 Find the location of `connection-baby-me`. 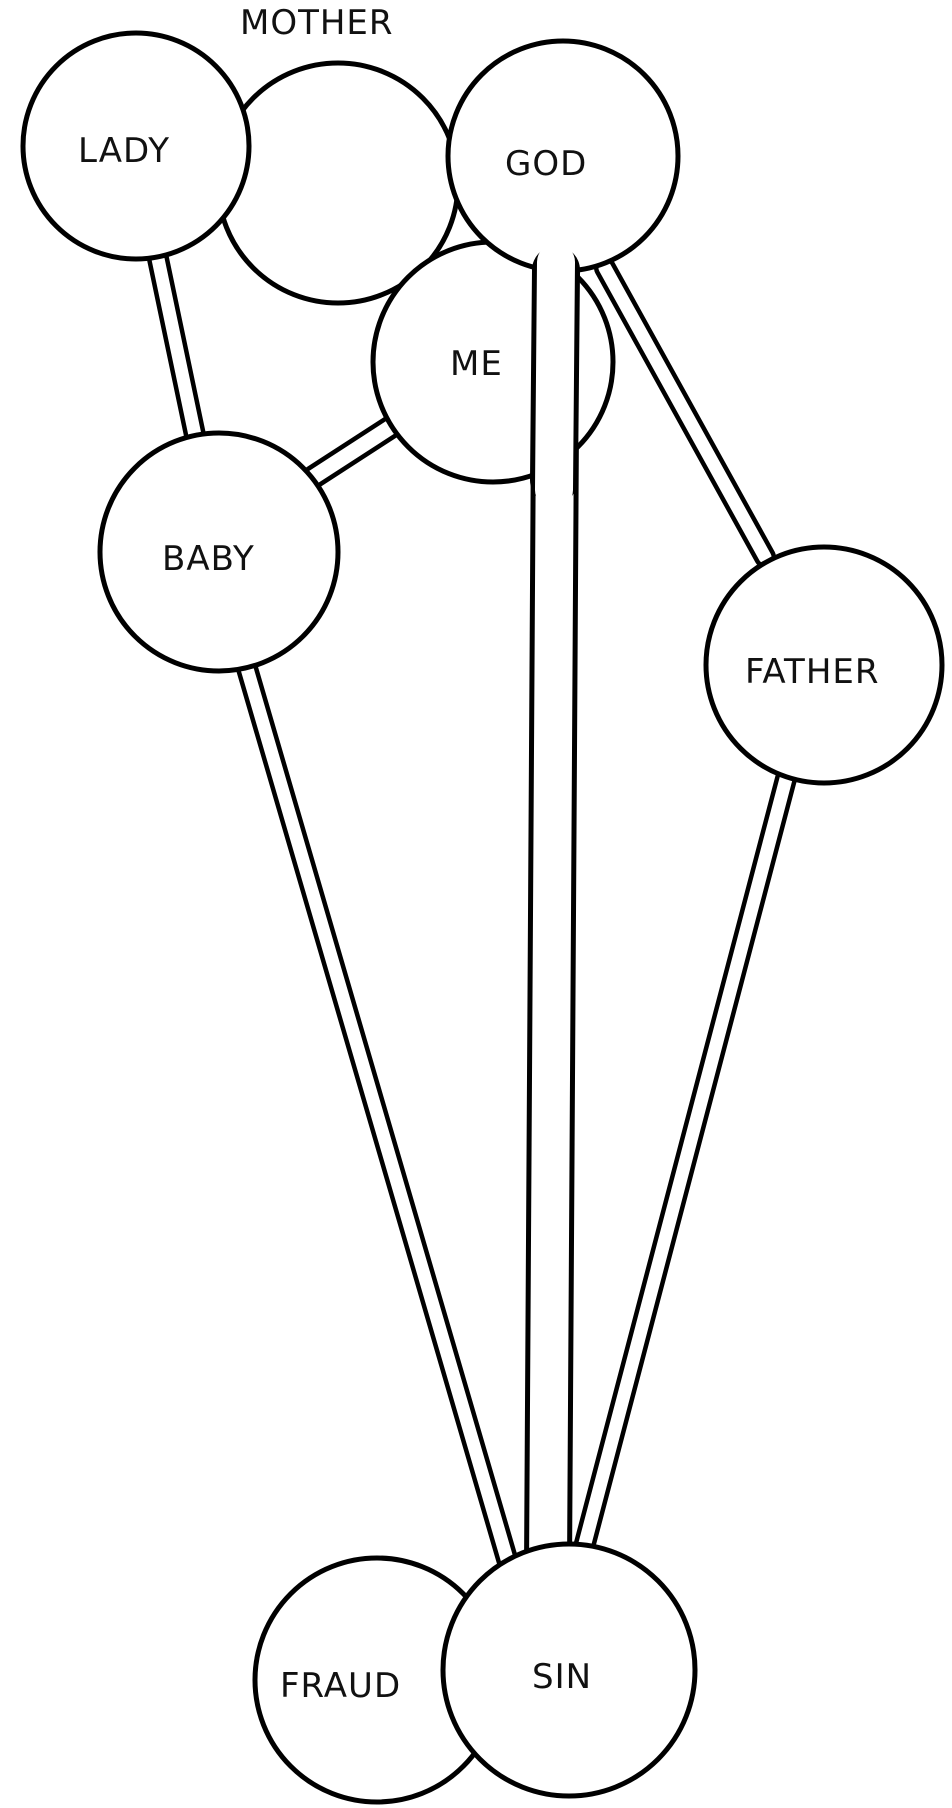

connection-baby-me is located at coordinates (356, 449).